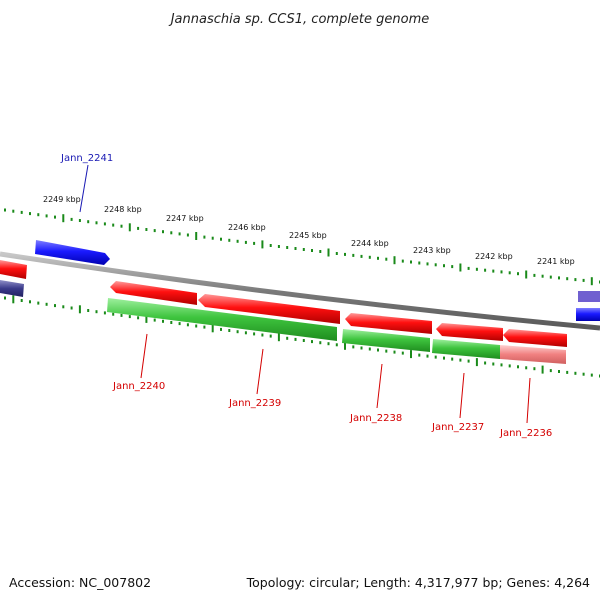 The height and width of the screenshot is (600, 600). I want to click on gene-fragment-right-forward, so click(589, 296).